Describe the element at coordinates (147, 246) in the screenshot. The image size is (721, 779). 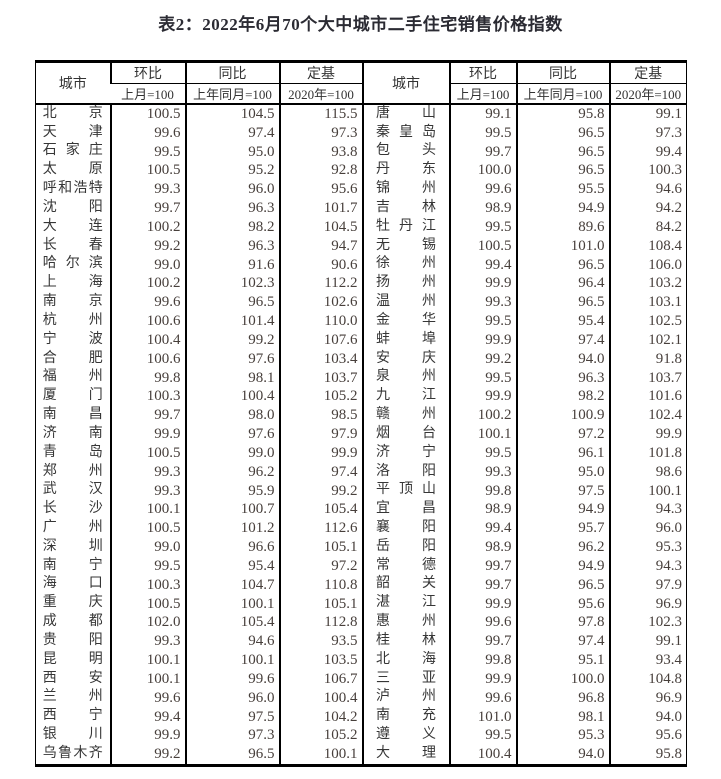
I see `mom-value: 99.2` at that location.